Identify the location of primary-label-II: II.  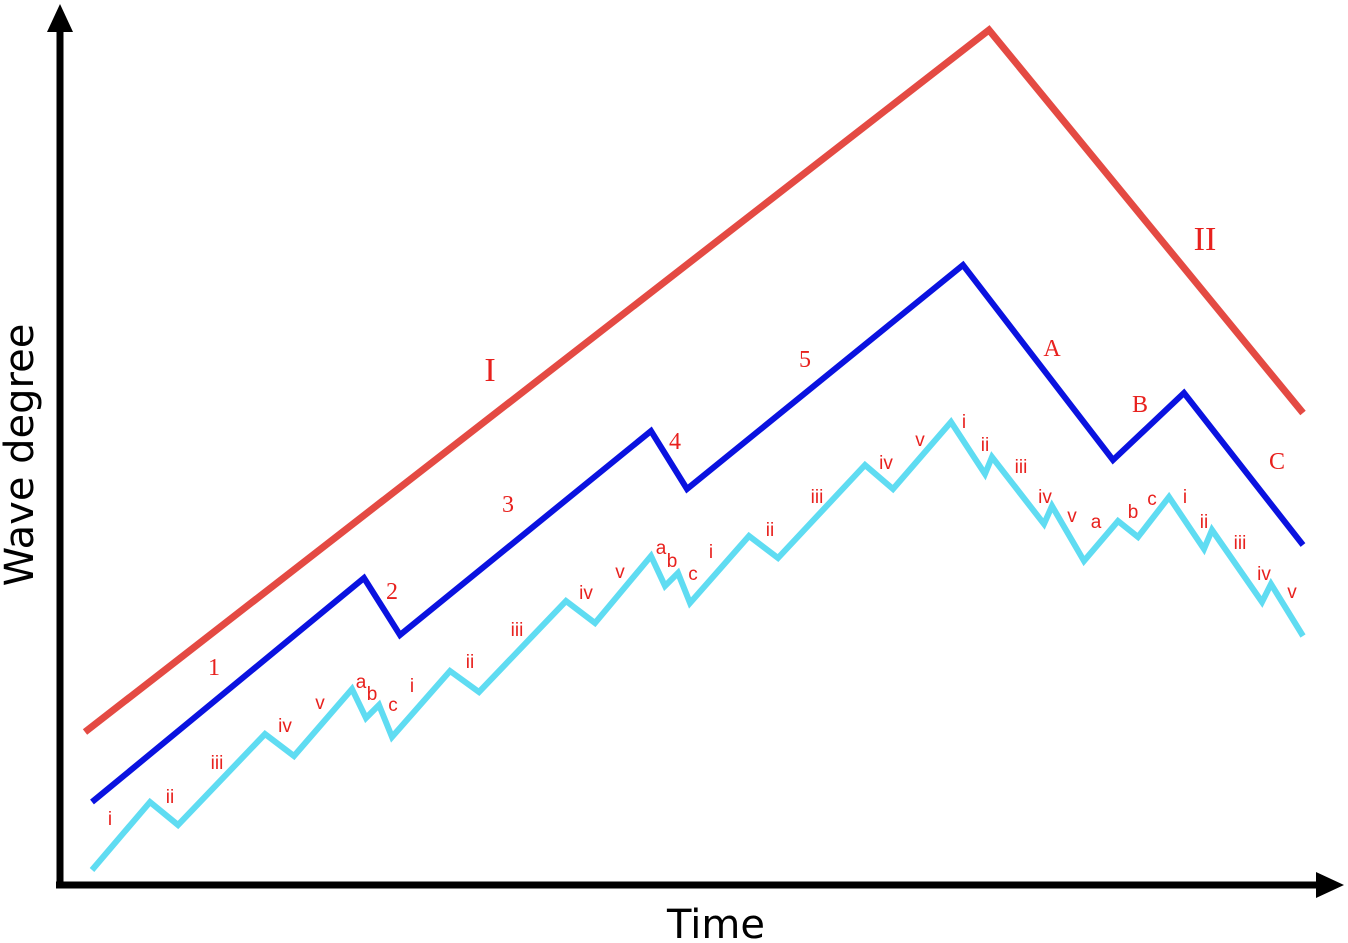
(1205, 239).